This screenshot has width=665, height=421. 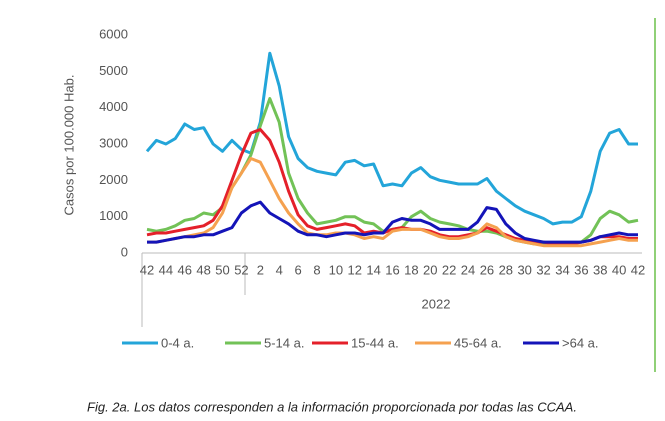 What do you see at coordinates (113, 70) in the screenshot?
I see `y-tick-label: 5000` at bounding box center [113, 70].